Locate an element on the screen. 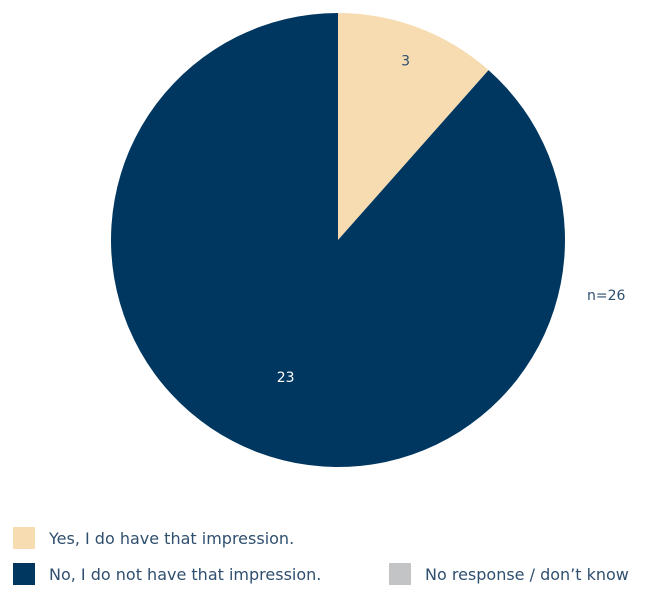  pie-label-no: 23 is located at coordinates (286, 378).